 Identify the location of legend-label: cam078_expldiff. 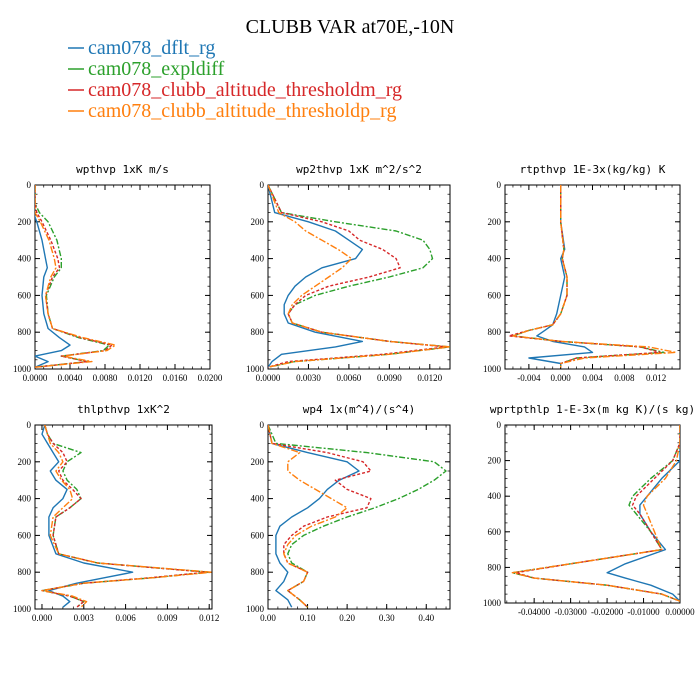
(156, 69).